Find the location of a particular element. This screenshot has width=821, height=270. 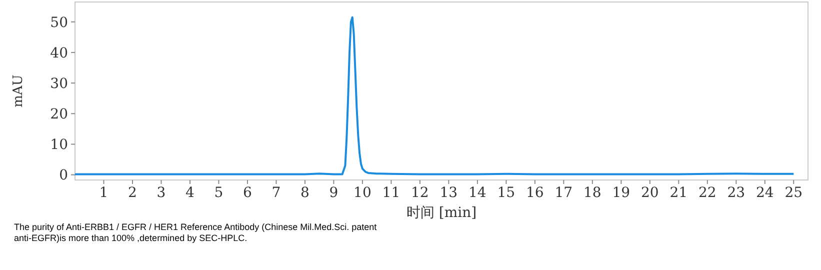

x-axis-title: 时间 [min] is located at coordinates (441, 213).